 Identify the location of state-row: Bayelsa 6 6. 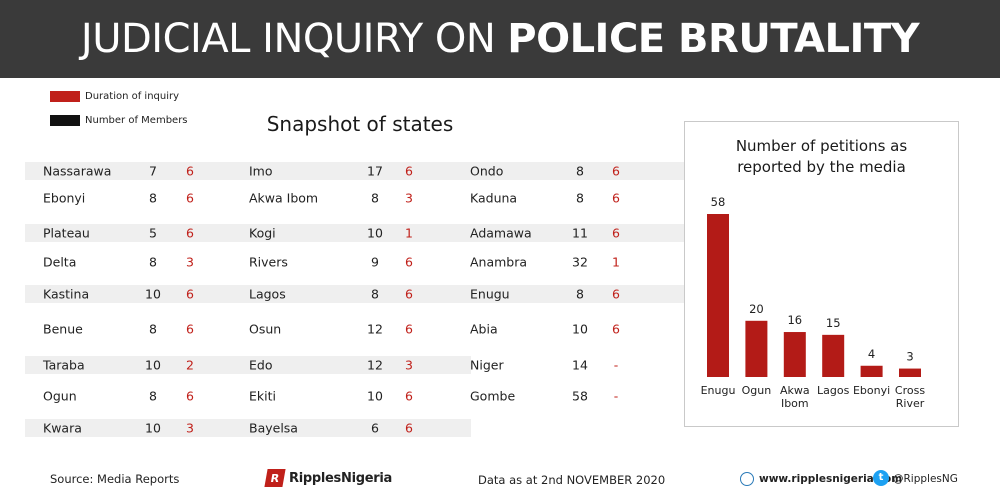
(358, 428).